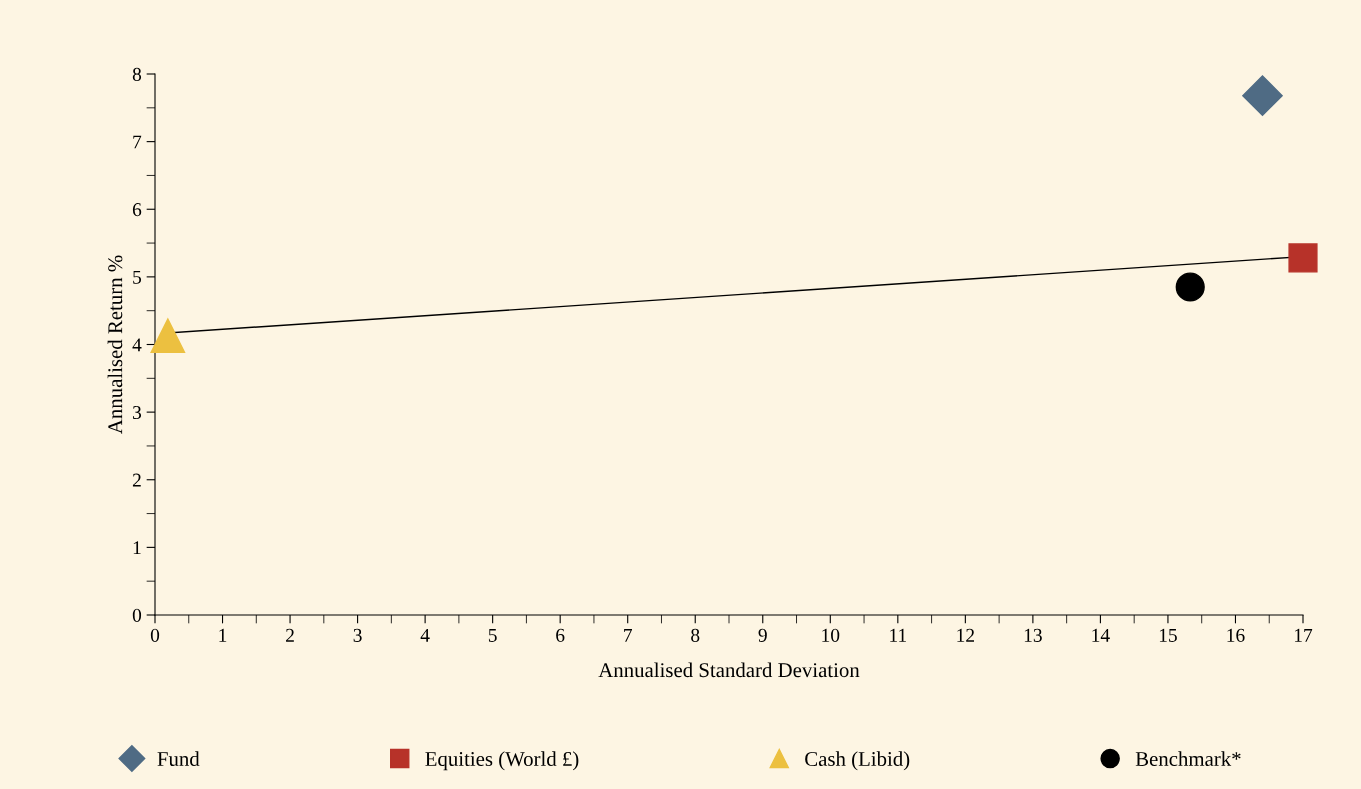  I want to click on x-tick-label: 10, so click(831, 635).